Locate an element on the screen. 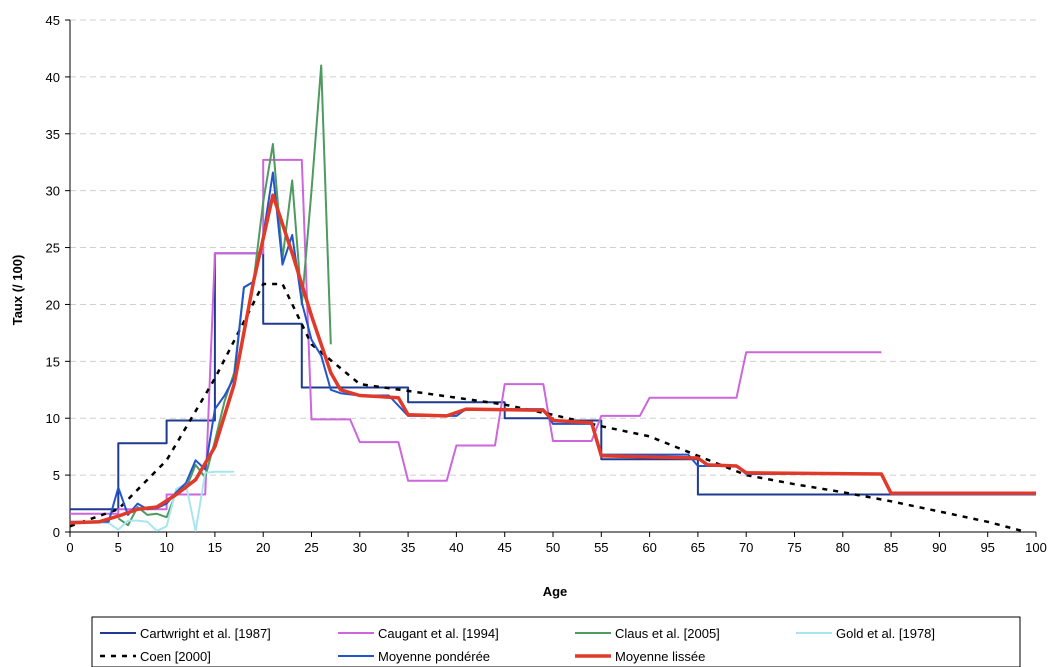 This screenshot has width=1057, height=667. x-tick-label: 75 is located at coordinates (794, 547).